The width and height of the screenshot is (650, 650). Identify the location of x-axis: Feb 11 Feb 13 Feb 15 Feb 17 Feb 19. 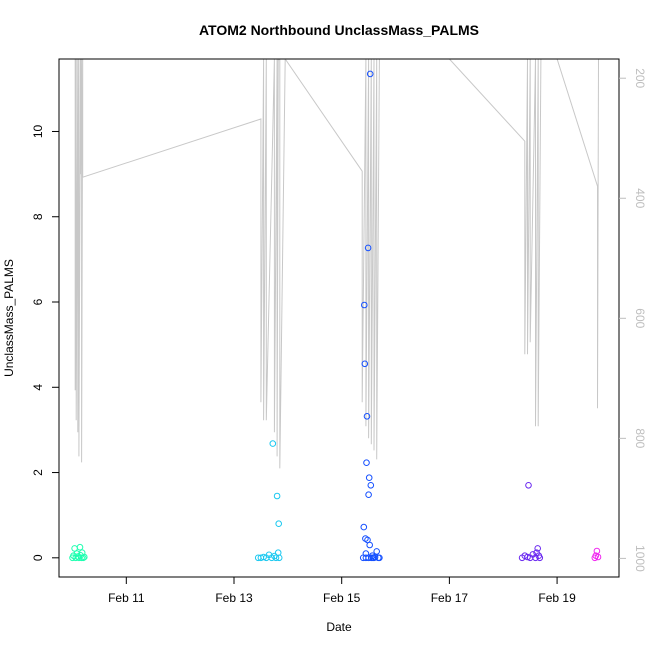
(342, 591).